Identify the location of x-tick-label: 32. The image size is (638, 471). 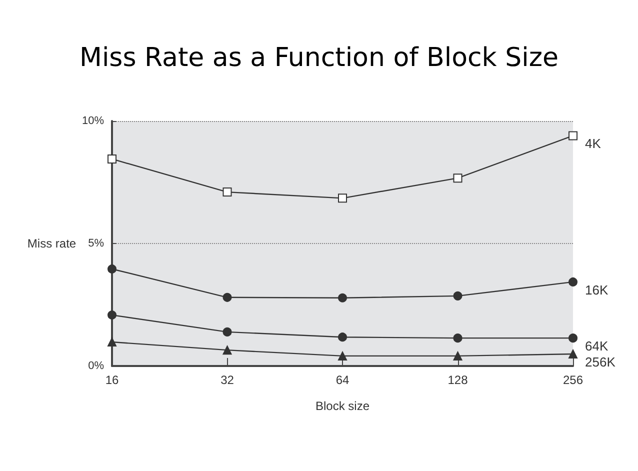
(227, 380).